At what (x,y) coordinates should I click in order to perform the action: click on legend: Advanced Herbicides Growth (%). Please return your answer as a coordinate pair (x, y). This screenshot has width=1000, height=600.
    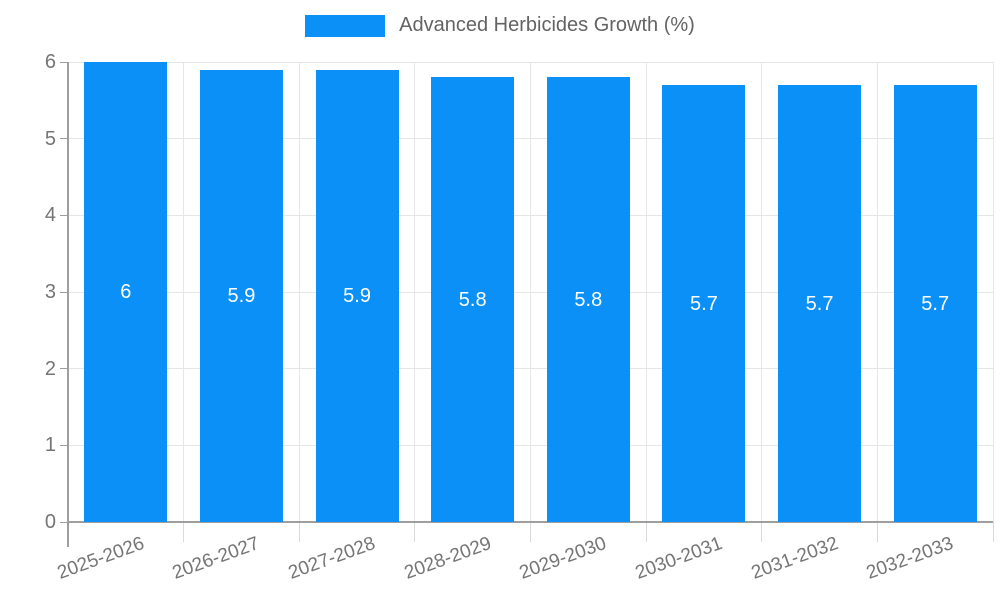
    Looking at the image, I should click on (500, 25).